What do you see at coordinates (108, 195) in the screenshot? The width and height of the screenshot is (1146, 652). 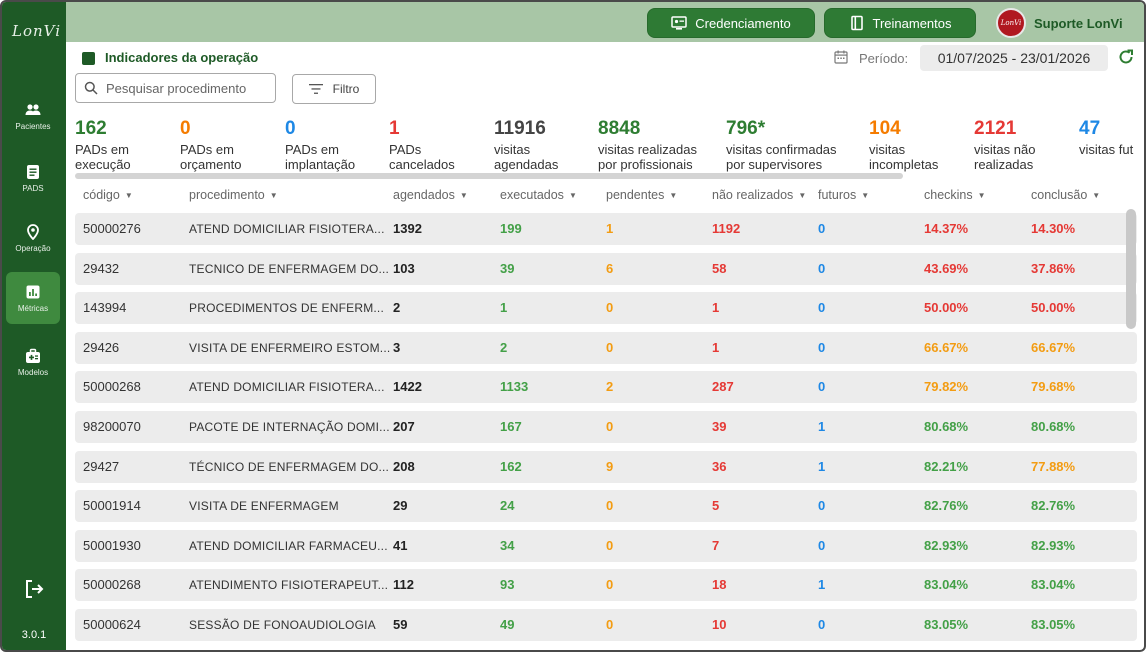 I see `column-header-codigo: código ▼` at bounding box center [108, 195].